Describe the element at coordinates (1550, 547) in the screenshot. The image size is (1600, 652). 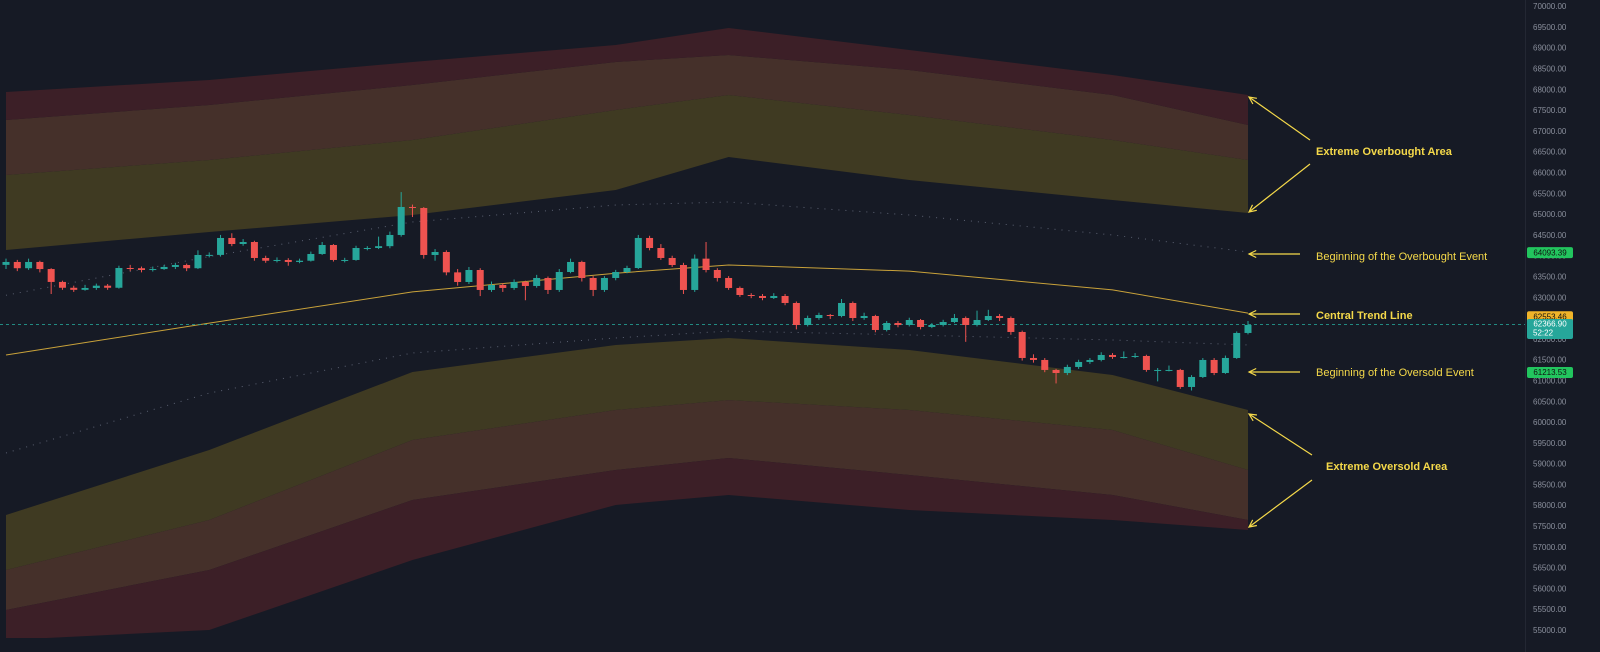
I see `y-tick-label: 57000.00` at that location.